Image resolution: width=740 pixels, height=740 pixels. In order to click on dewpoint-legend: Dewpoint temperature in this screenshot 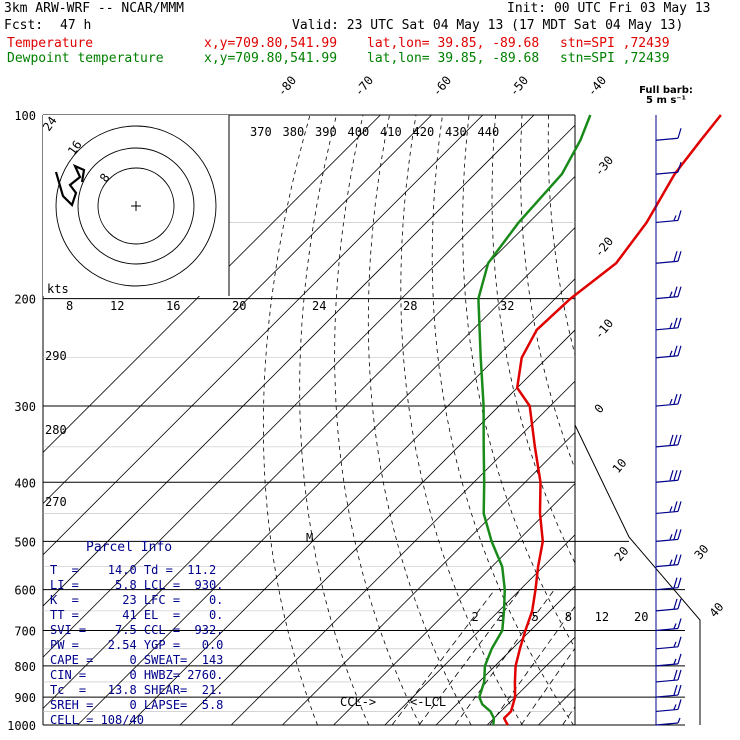, I will do `click(85, 58)`.